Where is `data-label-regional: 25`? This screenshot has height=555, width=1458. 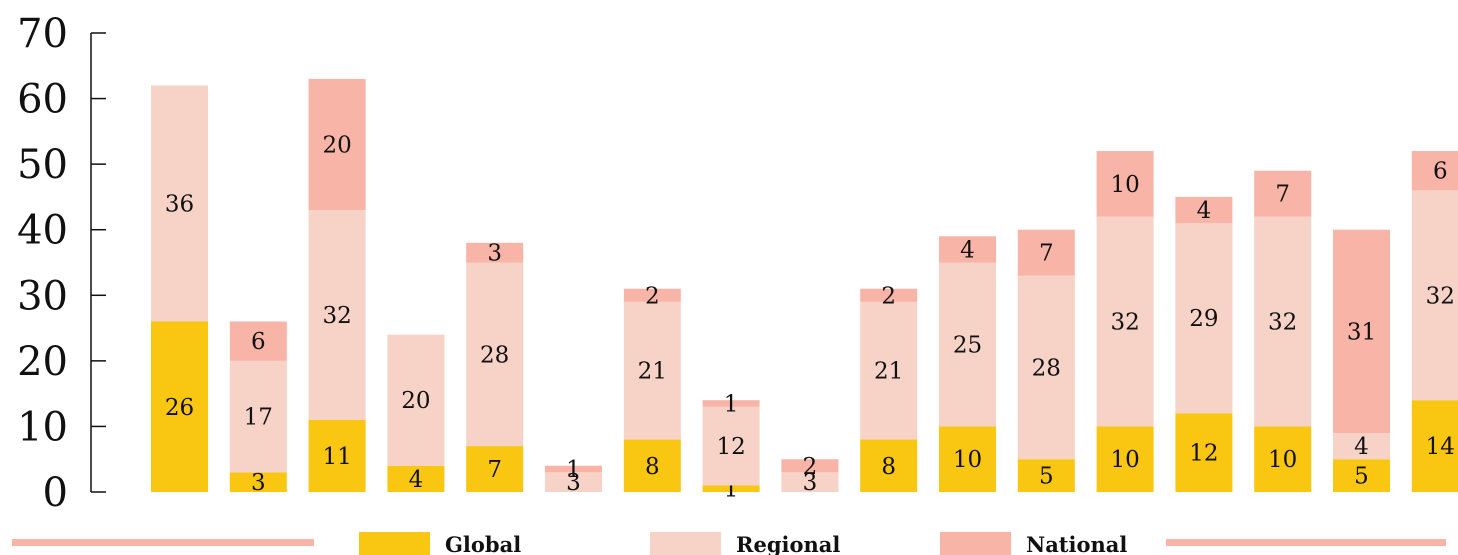 data-label-regional: 25 is located at coordinates (967, 345).